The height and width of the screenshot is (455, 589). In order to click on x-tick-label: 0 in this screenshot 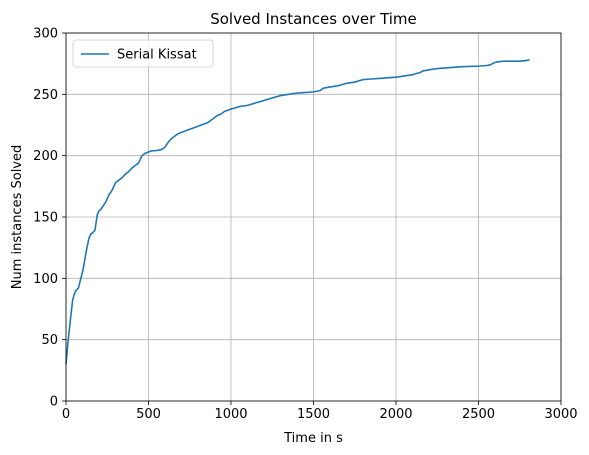, I will do `click(66, 414)`.